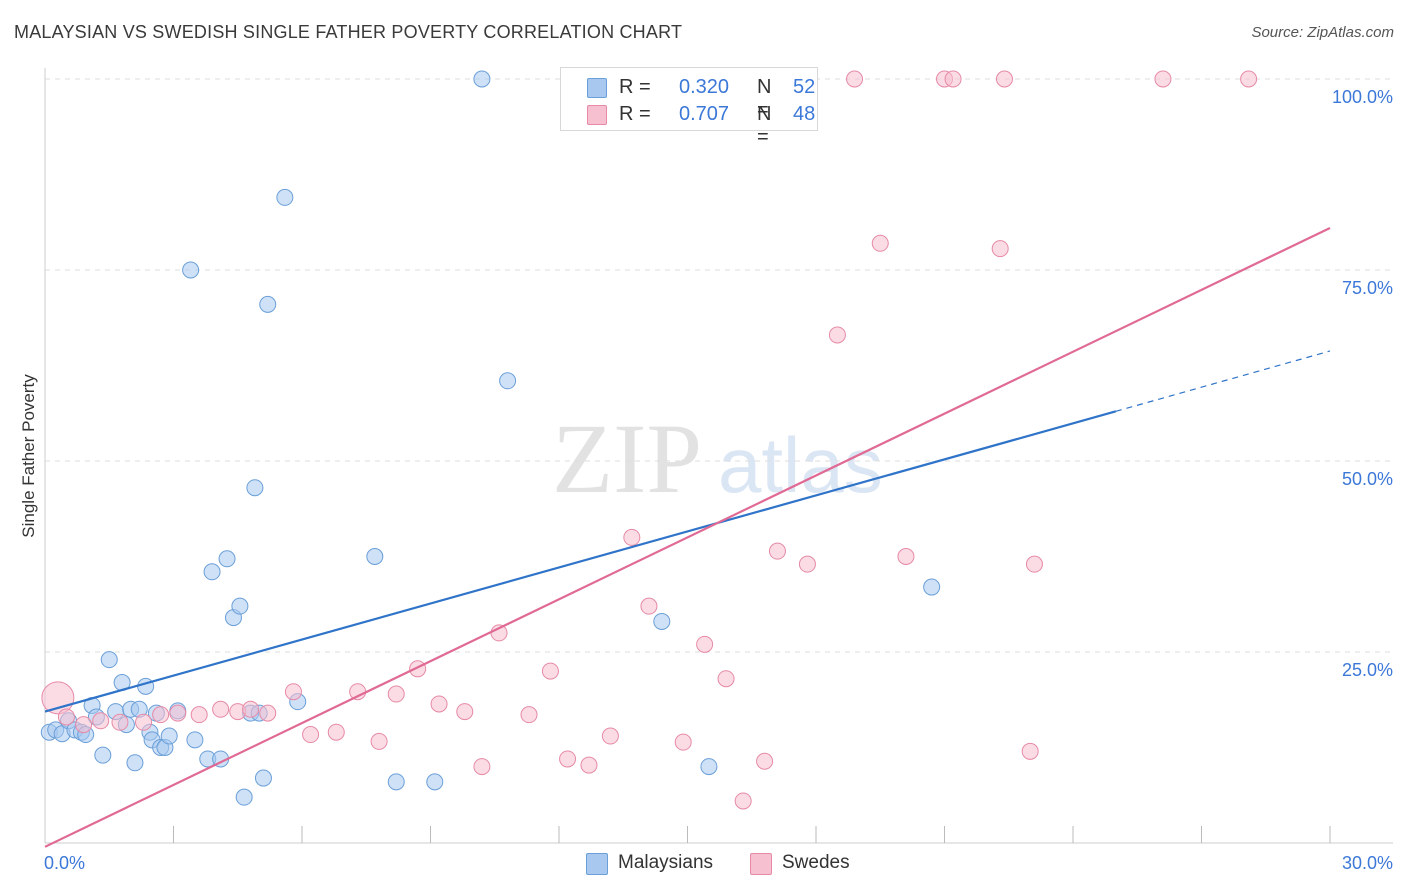 This screenshot has width=1406, height=892. Describe the element at coordinates (804, 87) in the screenshot. I see `legend-n-value: 52` at that location.